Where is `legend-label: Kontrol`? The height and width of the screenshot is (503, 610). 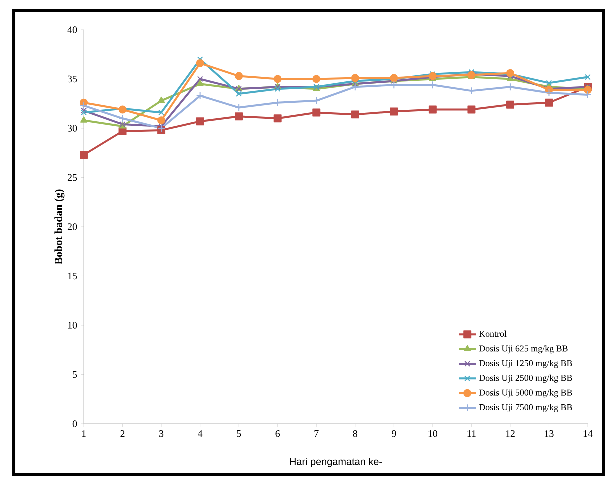
legend-label: Kontrol is located at coordinates (493, 334).